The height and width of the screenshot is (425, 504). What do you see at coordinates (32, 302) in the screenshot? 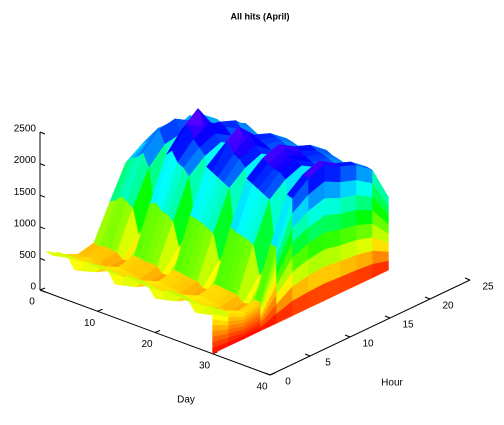
I see `x-tick-label: 0` at bounding box center [32, 302].